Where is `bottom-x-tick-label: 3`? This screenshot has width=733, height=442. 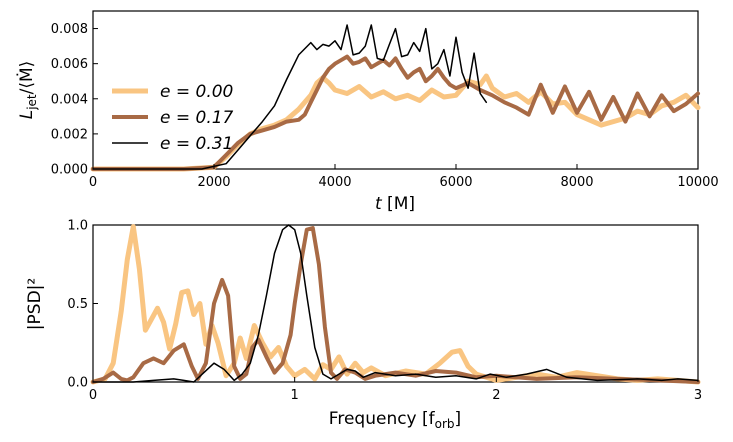 bottom-x-tick-label: 3 is located at coordinates (698, 395).